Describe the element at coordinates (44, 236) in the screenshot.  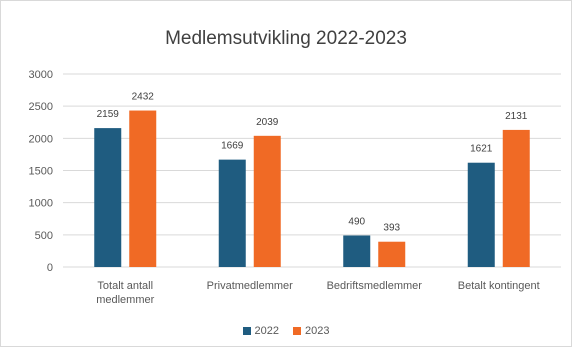
I see `y-tick-label: 500` at that location.